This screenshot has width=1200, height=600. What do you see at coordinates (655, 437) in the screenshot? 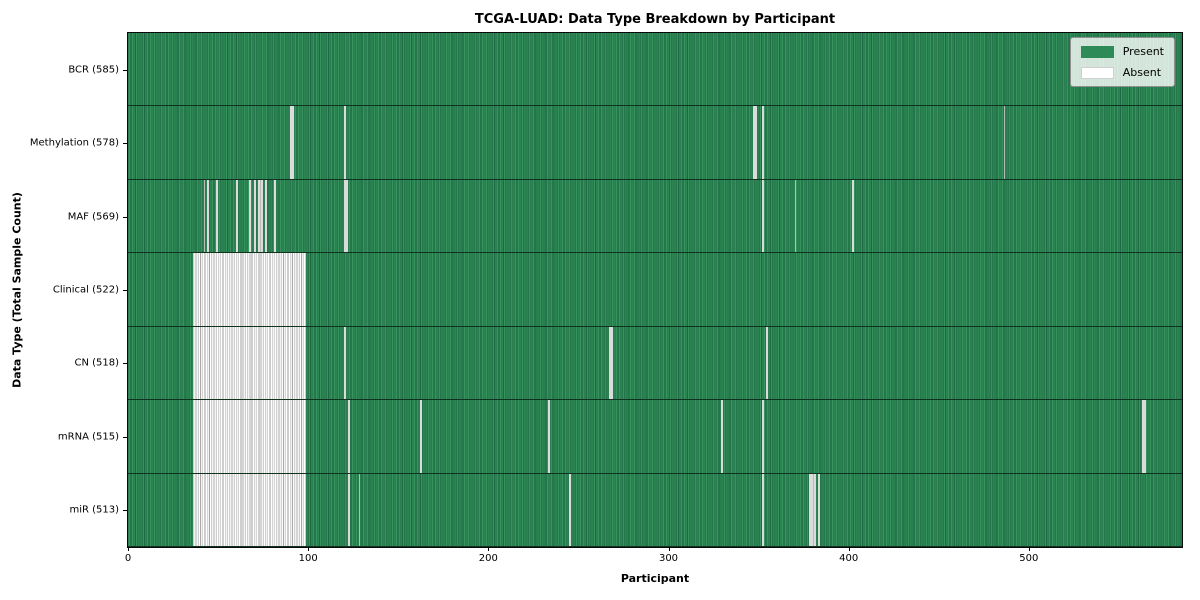
I see `row-mrna` at bounding box center [655, 437].